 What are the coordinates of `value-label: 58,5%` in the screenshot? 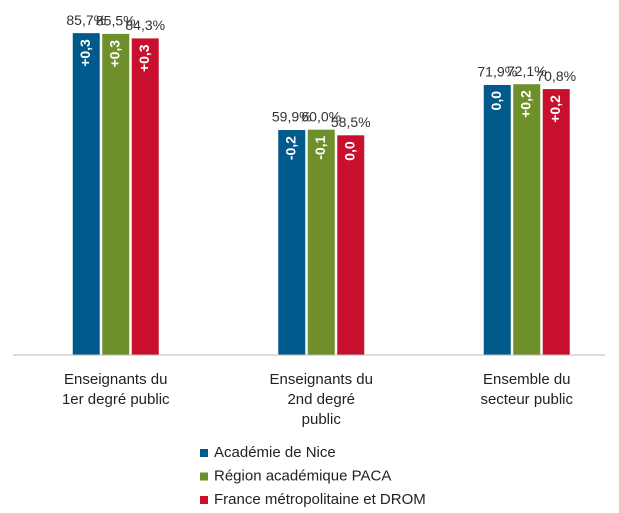 It's located at (351, 122).